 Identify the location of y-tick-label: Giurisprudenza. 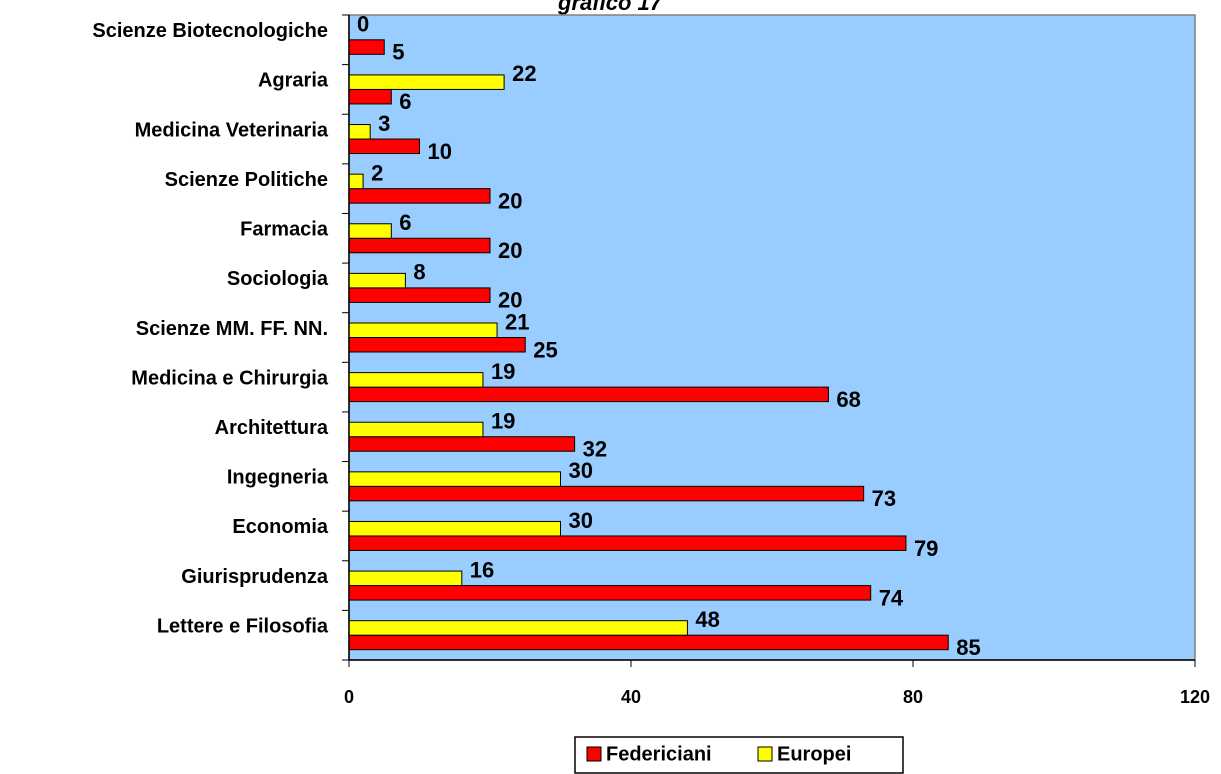
(255, 577).